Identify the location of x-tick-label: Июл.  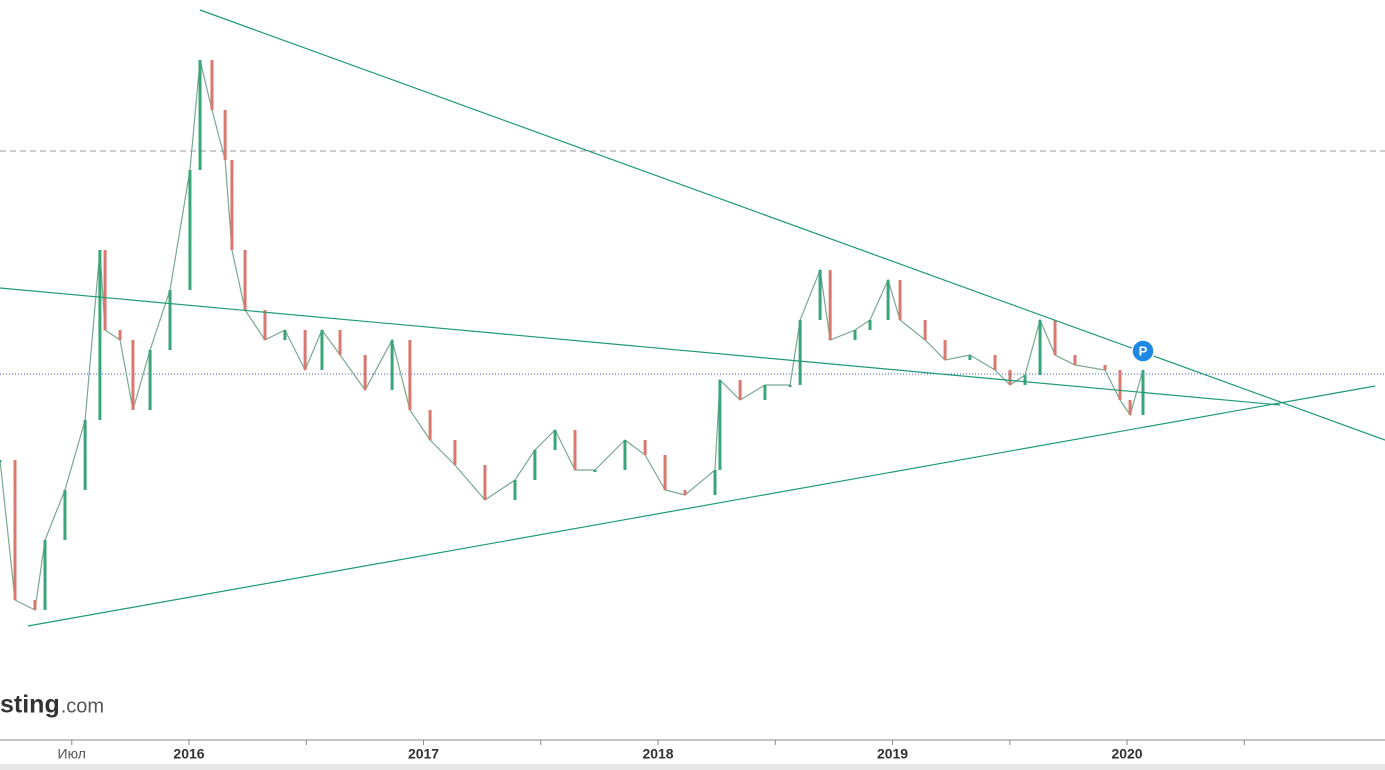
(72, 754).